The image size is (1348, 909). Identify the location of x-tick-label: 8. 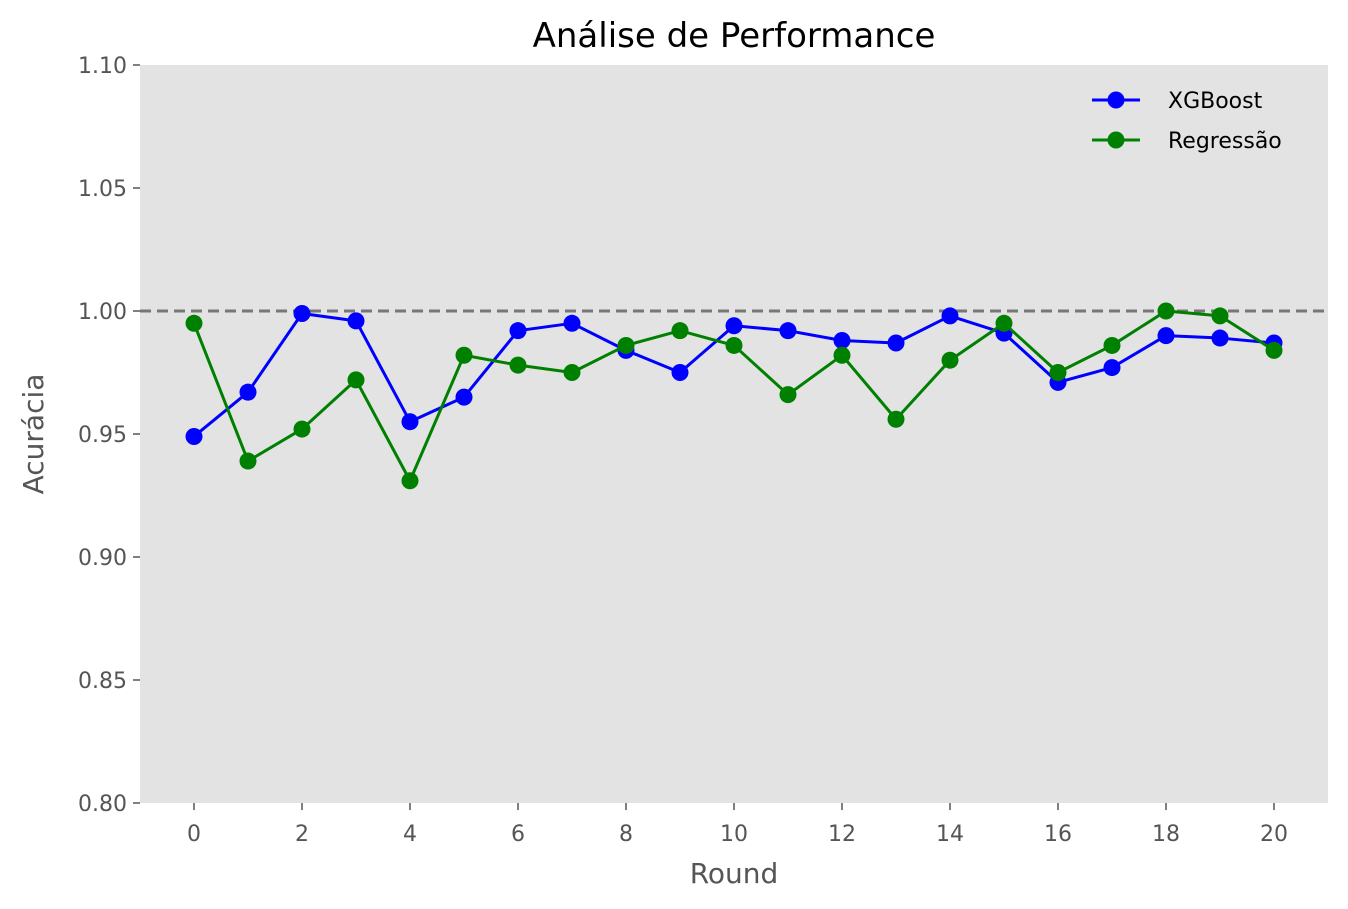
(626, 834).